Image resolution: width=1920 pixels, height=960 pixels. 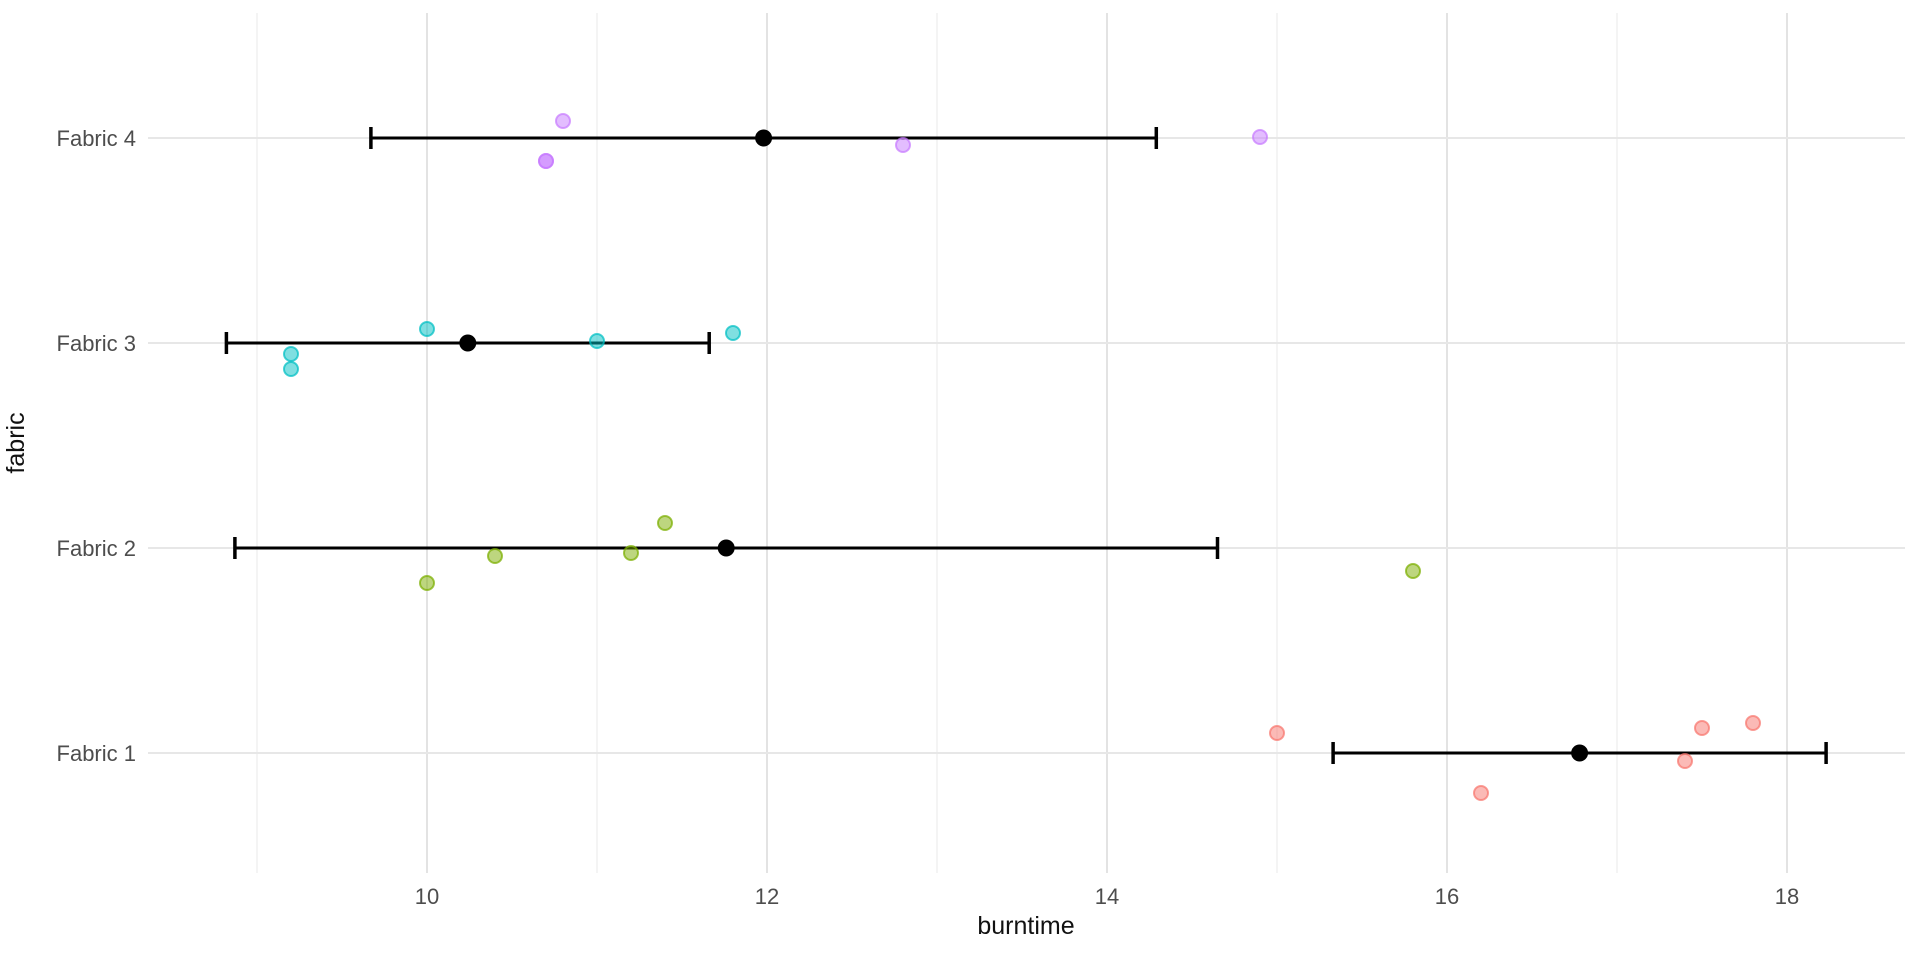 What do you see at coordinates (1447, 896) in the screenshot?
I see `x-axis-tick-label: 16` at bounding box center [1447, 896].